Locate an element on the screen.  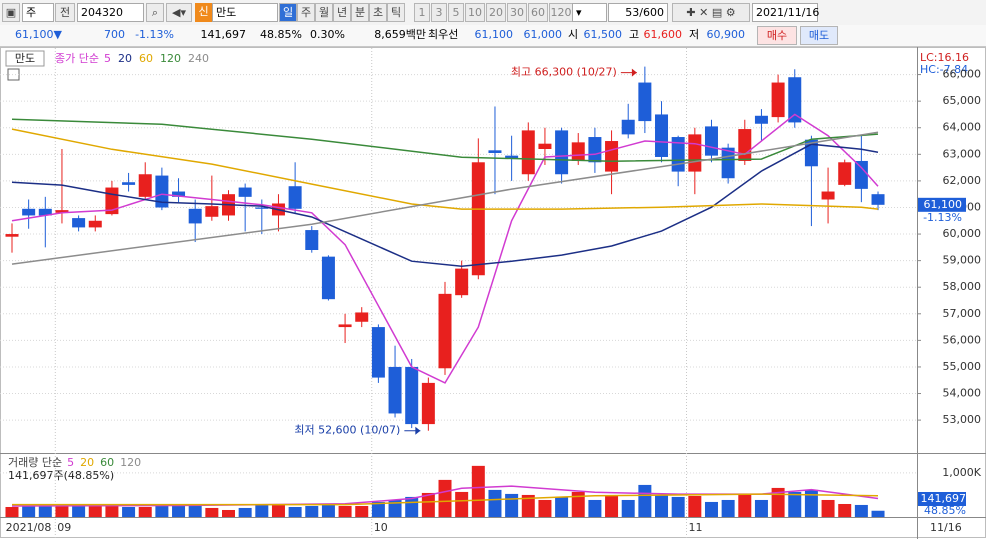
annotation: 최저 52,600 (10/07) is located at coordinates (347, 430).